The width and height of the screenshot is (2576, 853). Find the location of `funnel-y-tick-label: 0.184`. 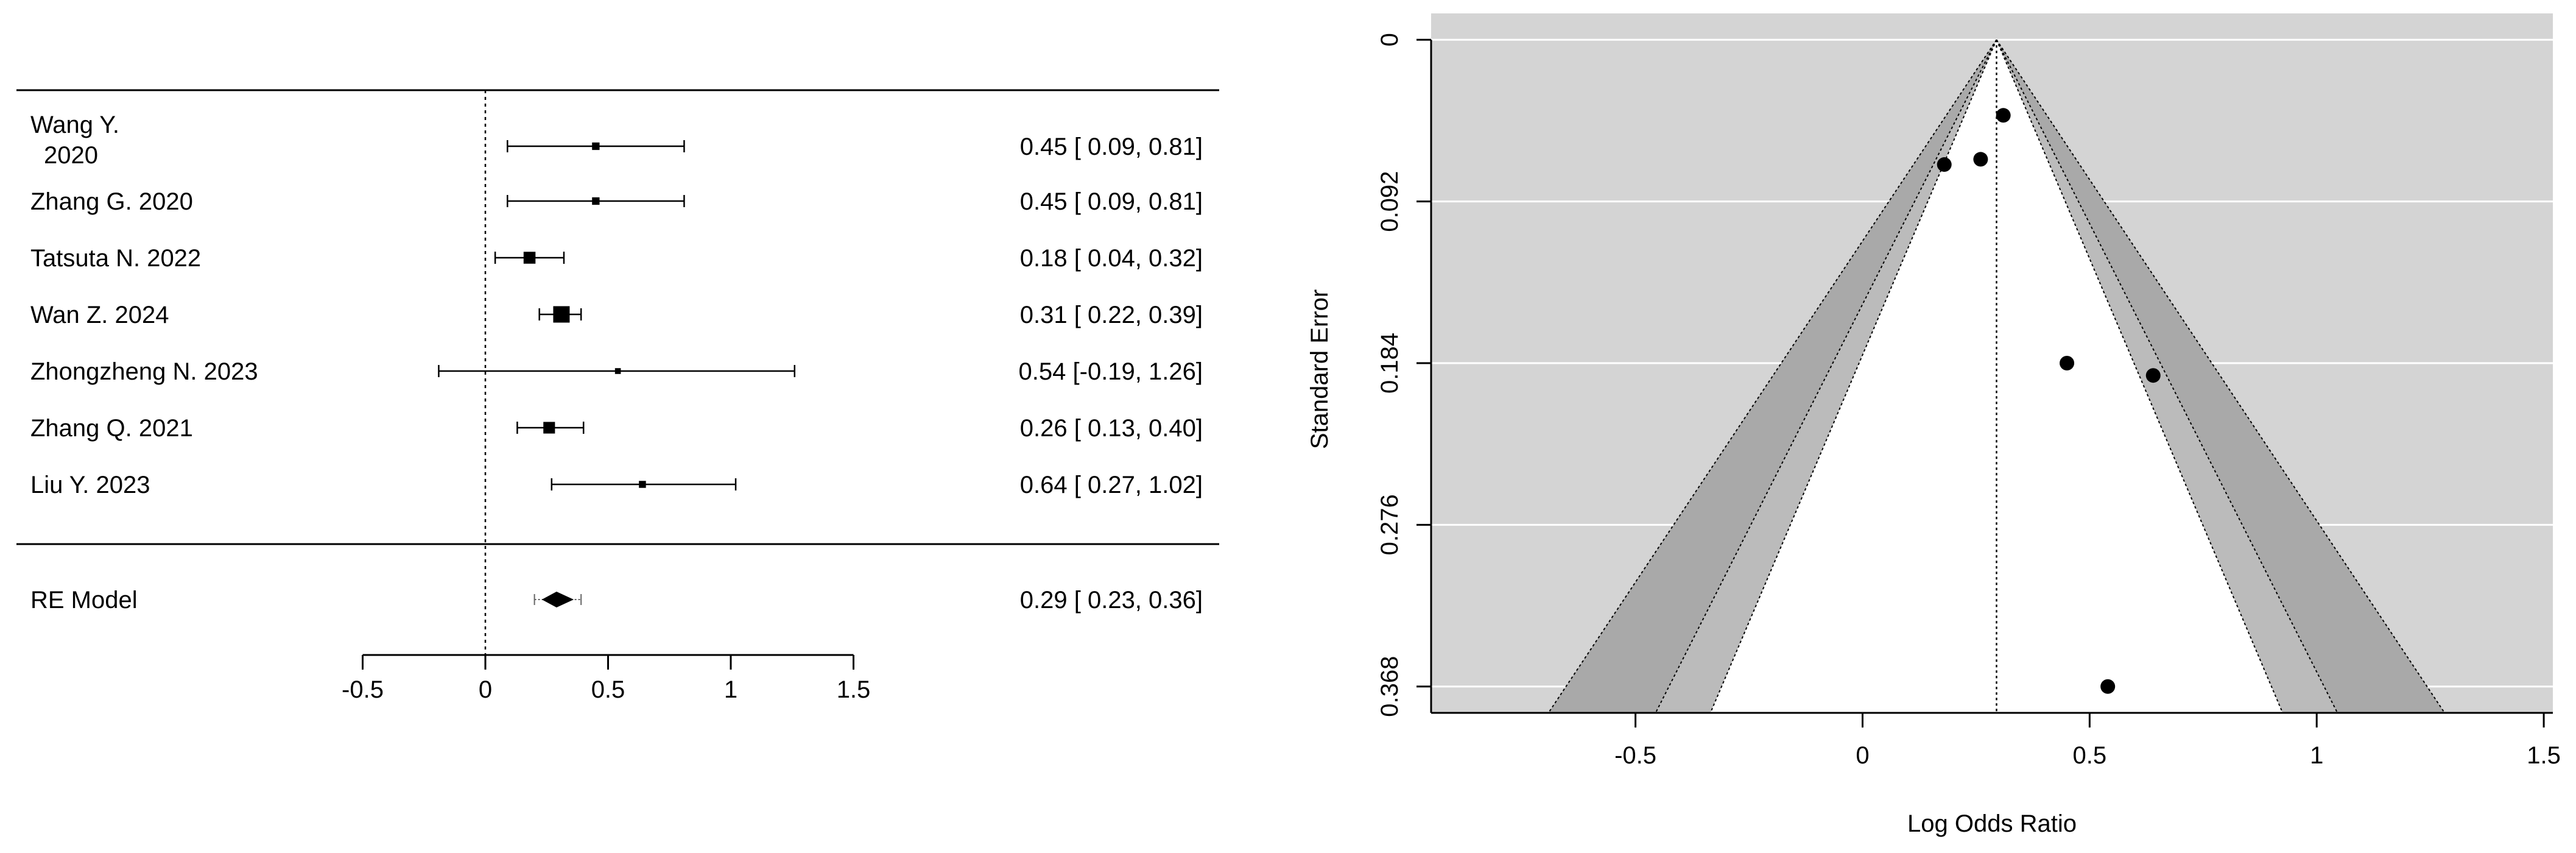

funnel-y-tick-label: 0.184 is located at coordinates (1389, 363).